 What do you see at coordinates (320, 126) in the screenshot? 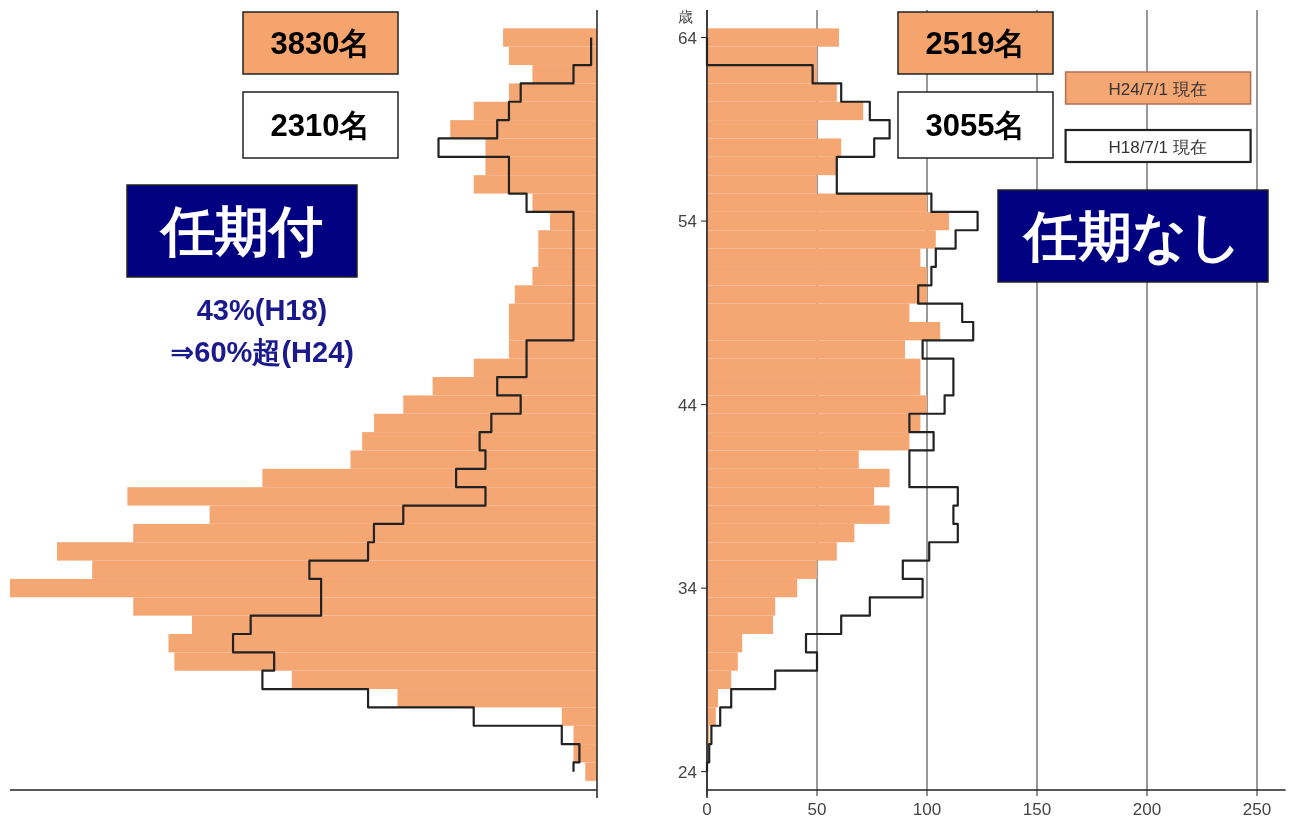
I see `annotation: 2310名` at bounding box center [320, 126].